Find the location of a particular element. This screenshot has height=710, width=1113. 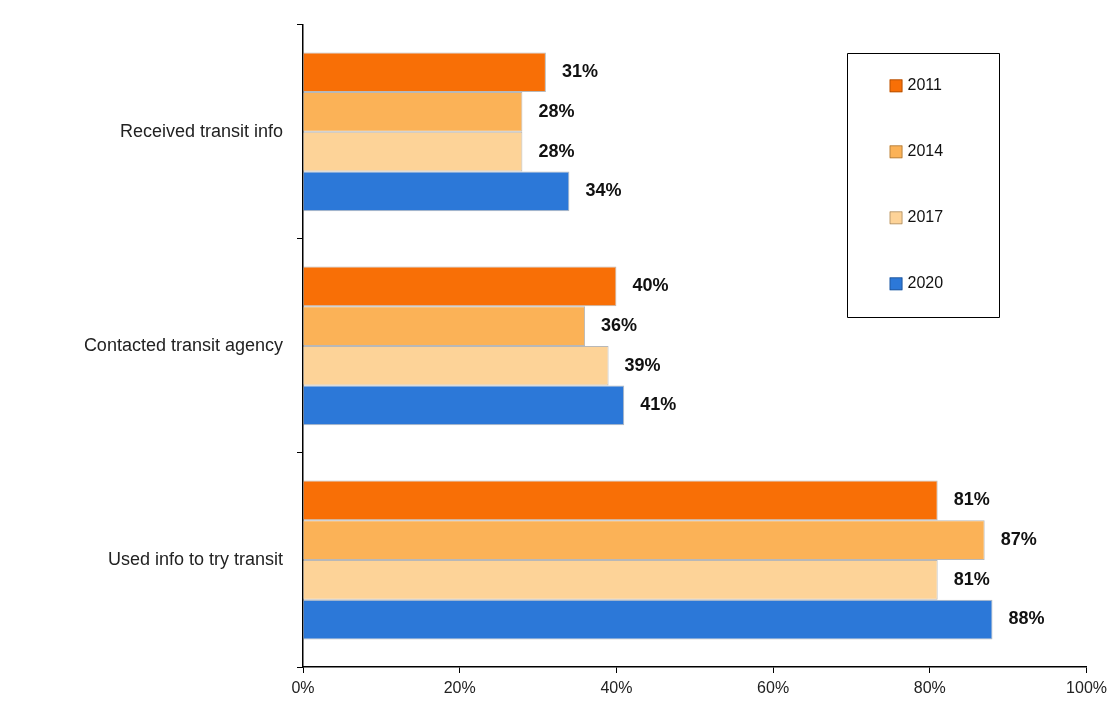

y-tick-label: Used info to try transit is located at coordinates (195, 558).